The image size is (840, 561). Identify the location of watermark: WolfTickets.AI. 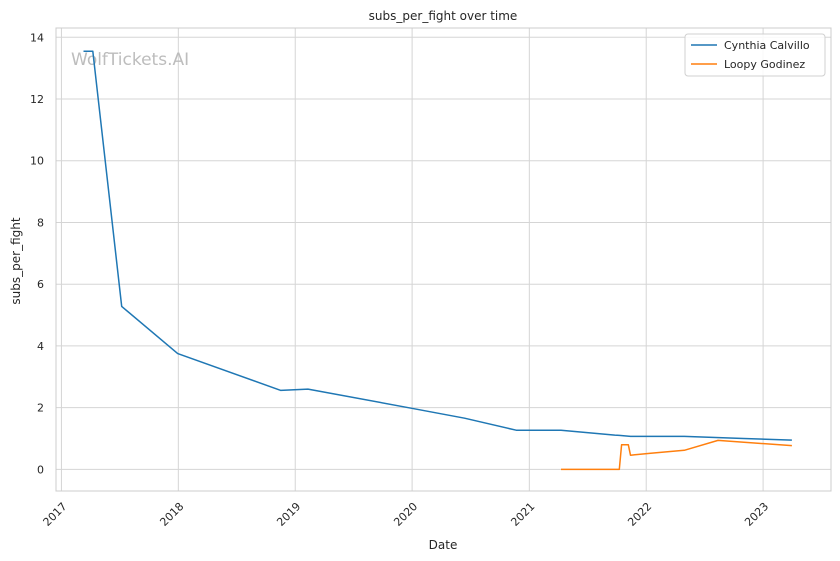
(130, 60).